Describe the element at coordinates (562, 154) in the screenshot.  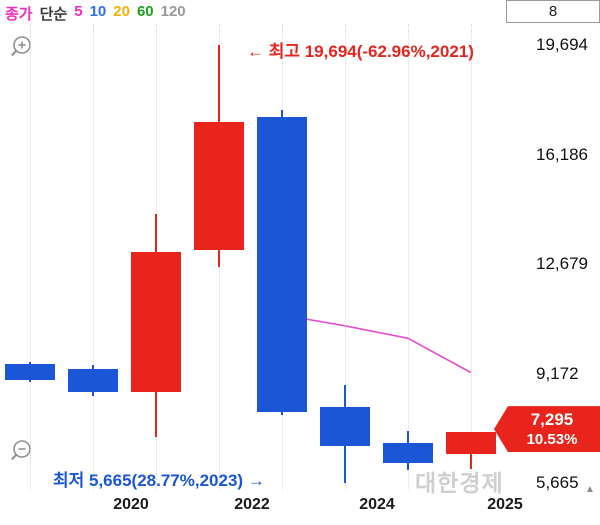
I see `y-axis-label: 16,186` at that location.